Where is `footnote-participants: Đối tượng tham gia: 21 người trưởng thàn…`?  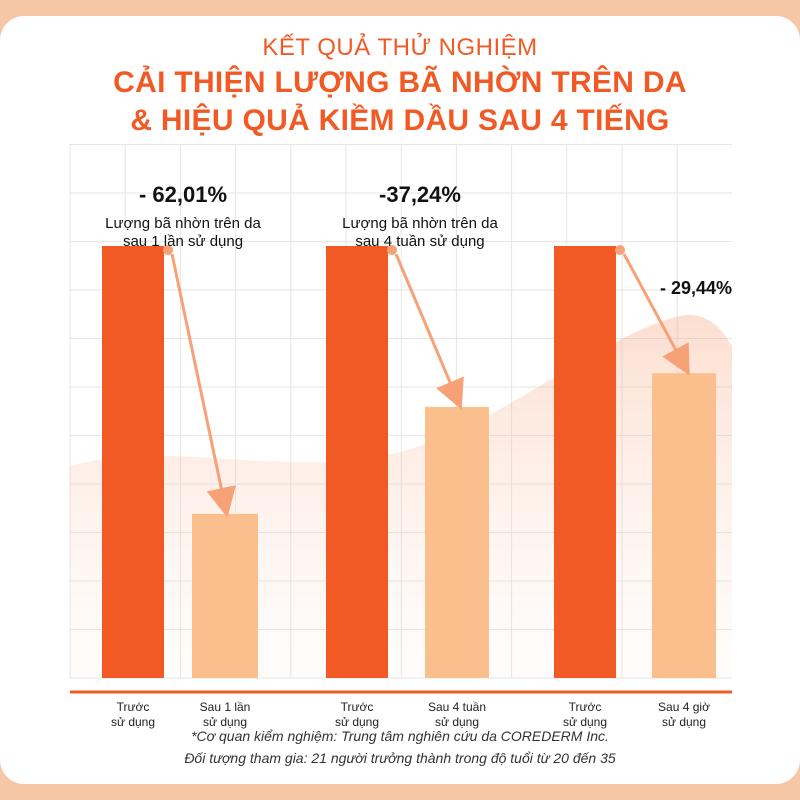
footnote-participants: Đối tượng tham gia: 21 người trưởng thàn… is located at coordinates (400, 758).